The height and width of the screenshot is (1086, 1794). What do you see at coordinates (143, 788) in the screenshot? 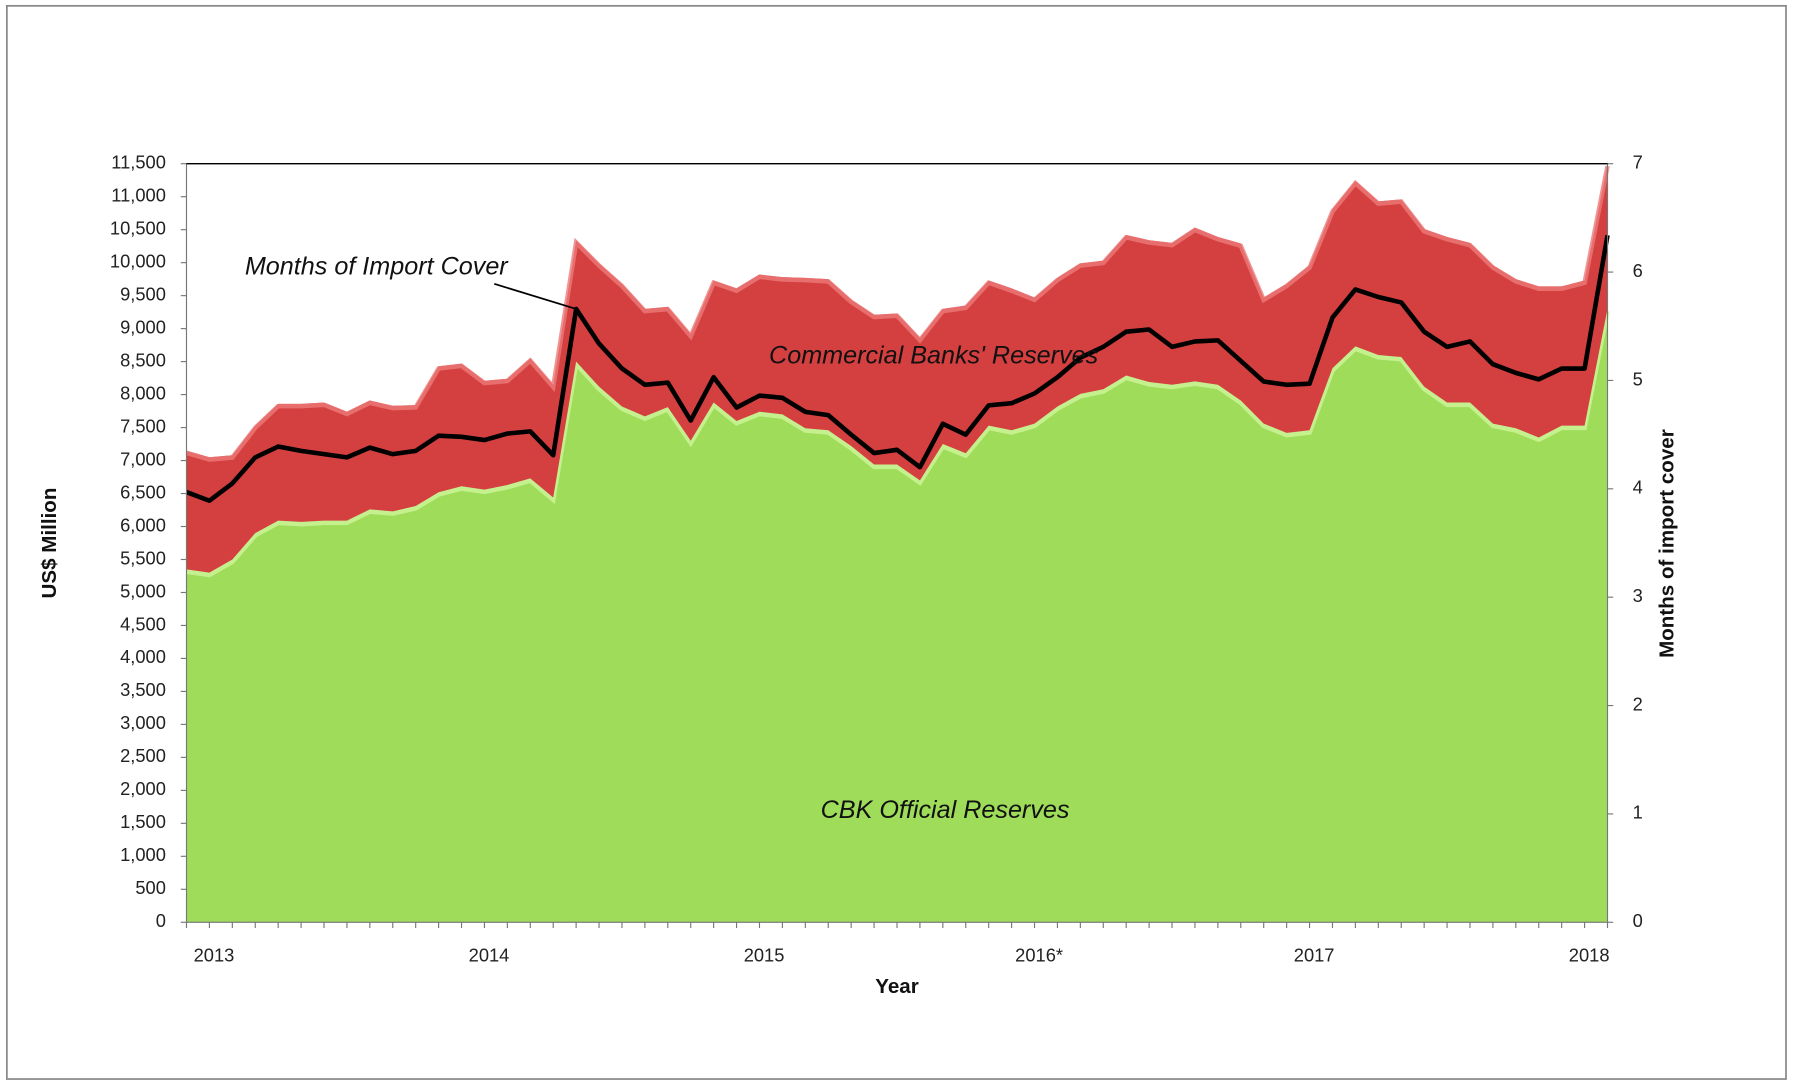
I see `y-tick-label: 2,000` at bounding box center [143, 788].